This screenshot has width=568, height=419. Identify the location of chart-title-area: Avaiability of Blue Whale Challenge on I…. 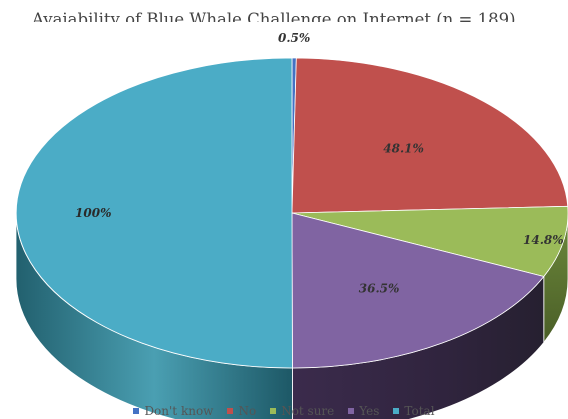
(284, 11).